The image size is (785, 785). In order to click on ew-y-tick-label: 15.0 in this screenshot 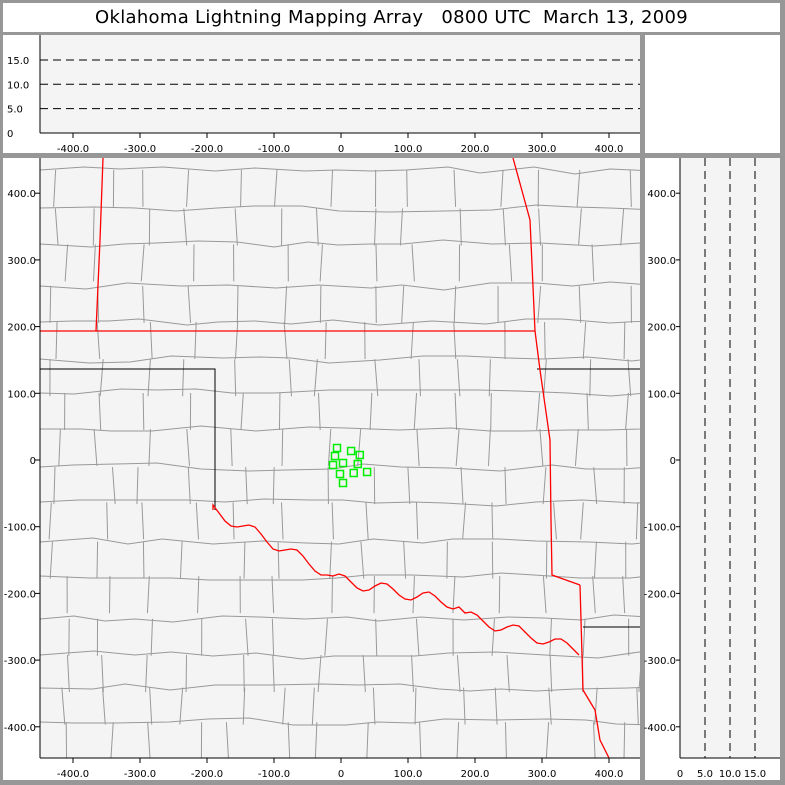, I will do `click(18, 61)`.